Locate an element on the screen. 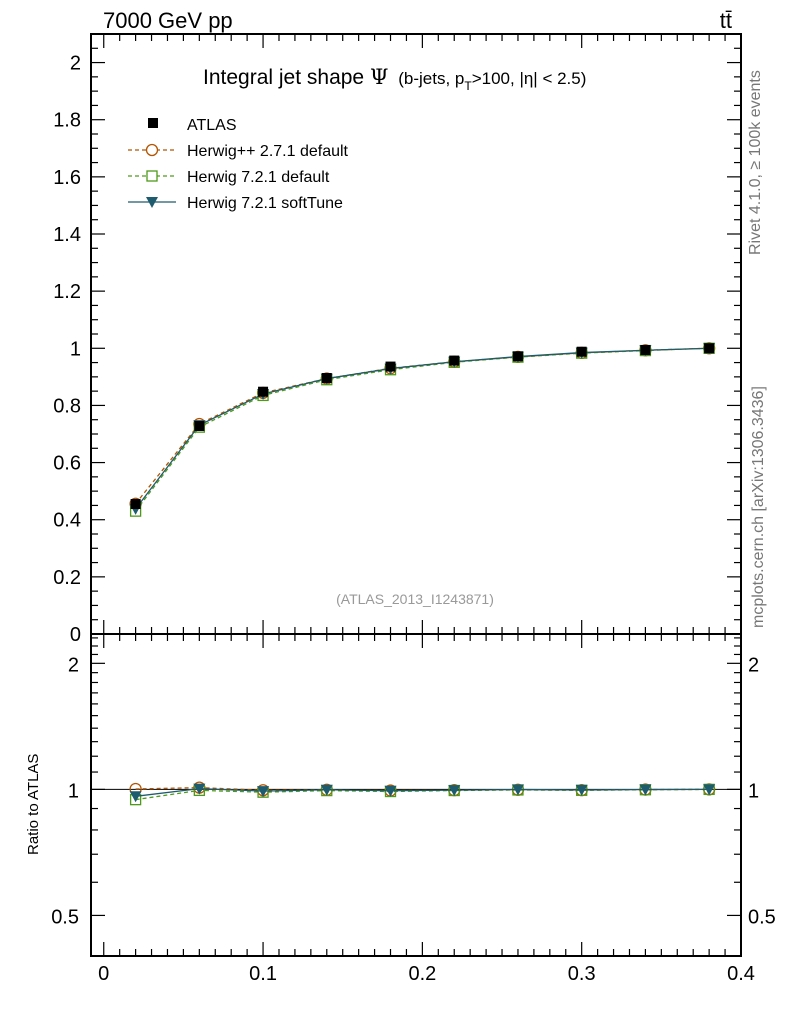 The height and width of the screenshot is (1024, 786). legend-label-herwig7-default: Herwig 7.2.1 default is located at coordinates (258, 177).